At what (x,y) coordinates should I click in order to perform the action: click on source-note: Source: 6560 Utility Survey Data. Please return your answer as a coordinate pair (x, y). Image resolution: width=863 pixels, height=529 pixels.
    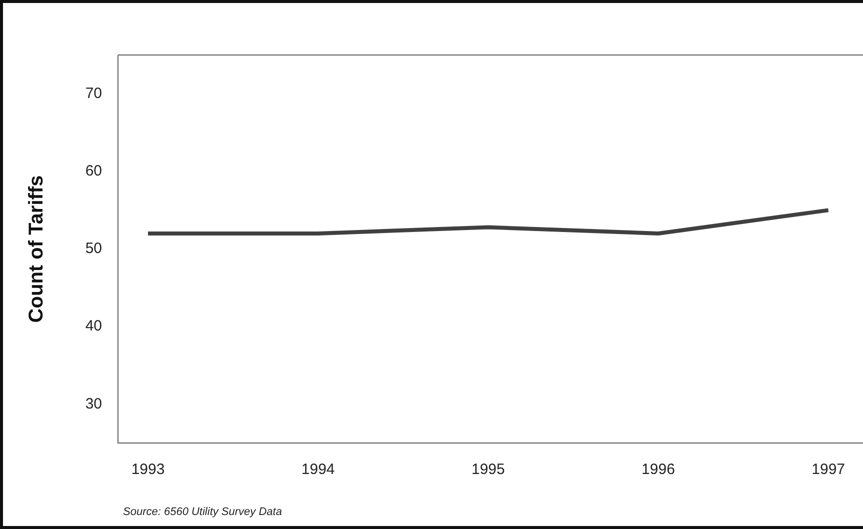
    Looking at the image, I should click on (202, 512).